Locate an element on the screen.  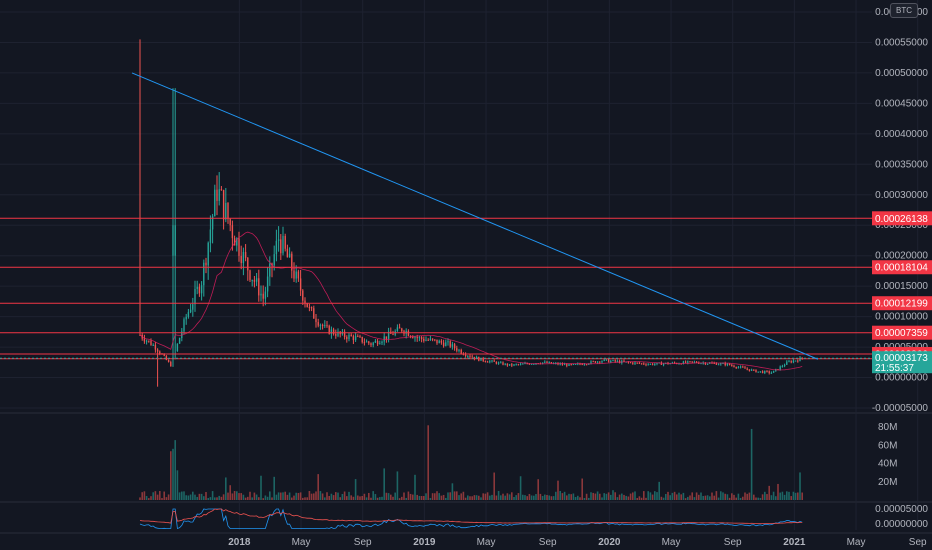
price-tick-label: 0.00040000 is located at coordinates (901, 134).